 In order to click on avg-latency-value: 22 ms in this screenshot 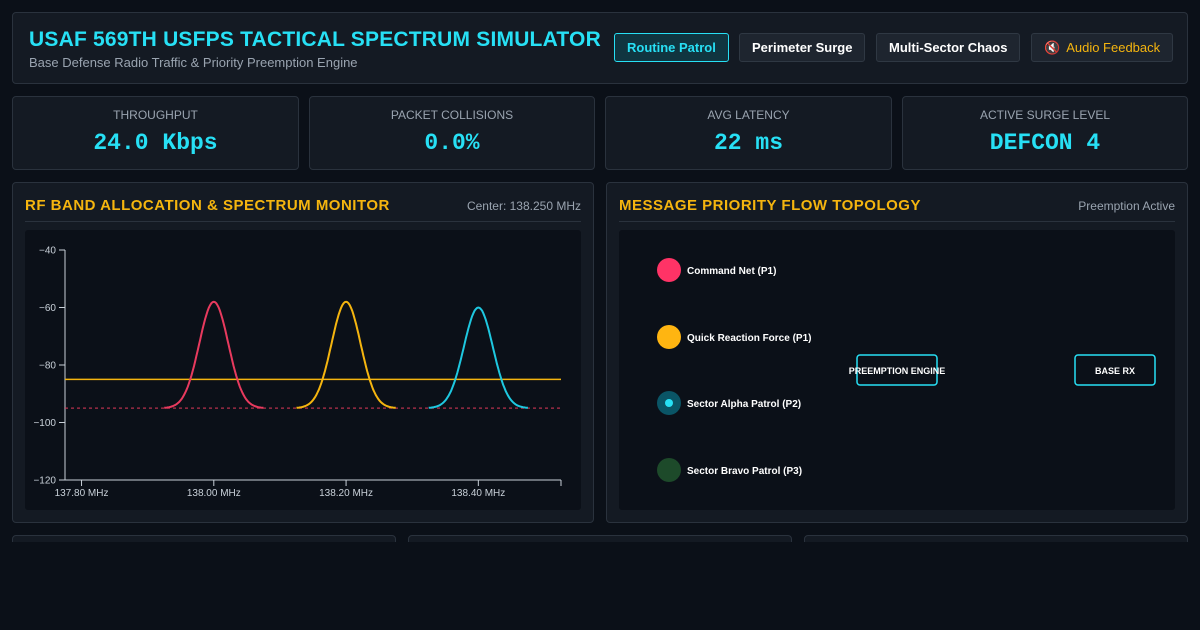, I will do `click(748, 143)`.